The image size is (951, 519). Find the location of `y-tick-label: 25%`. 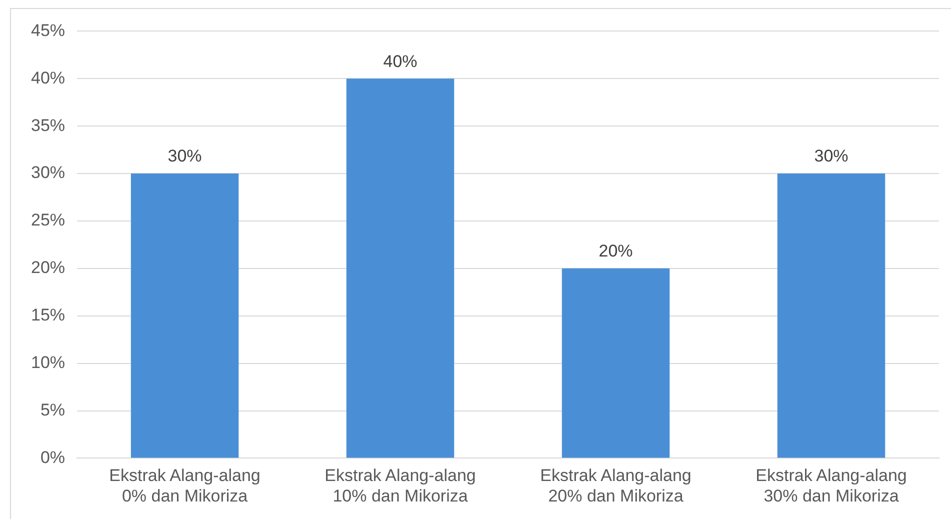

y-tick-label: 25% is located at coordinates (48, 220).